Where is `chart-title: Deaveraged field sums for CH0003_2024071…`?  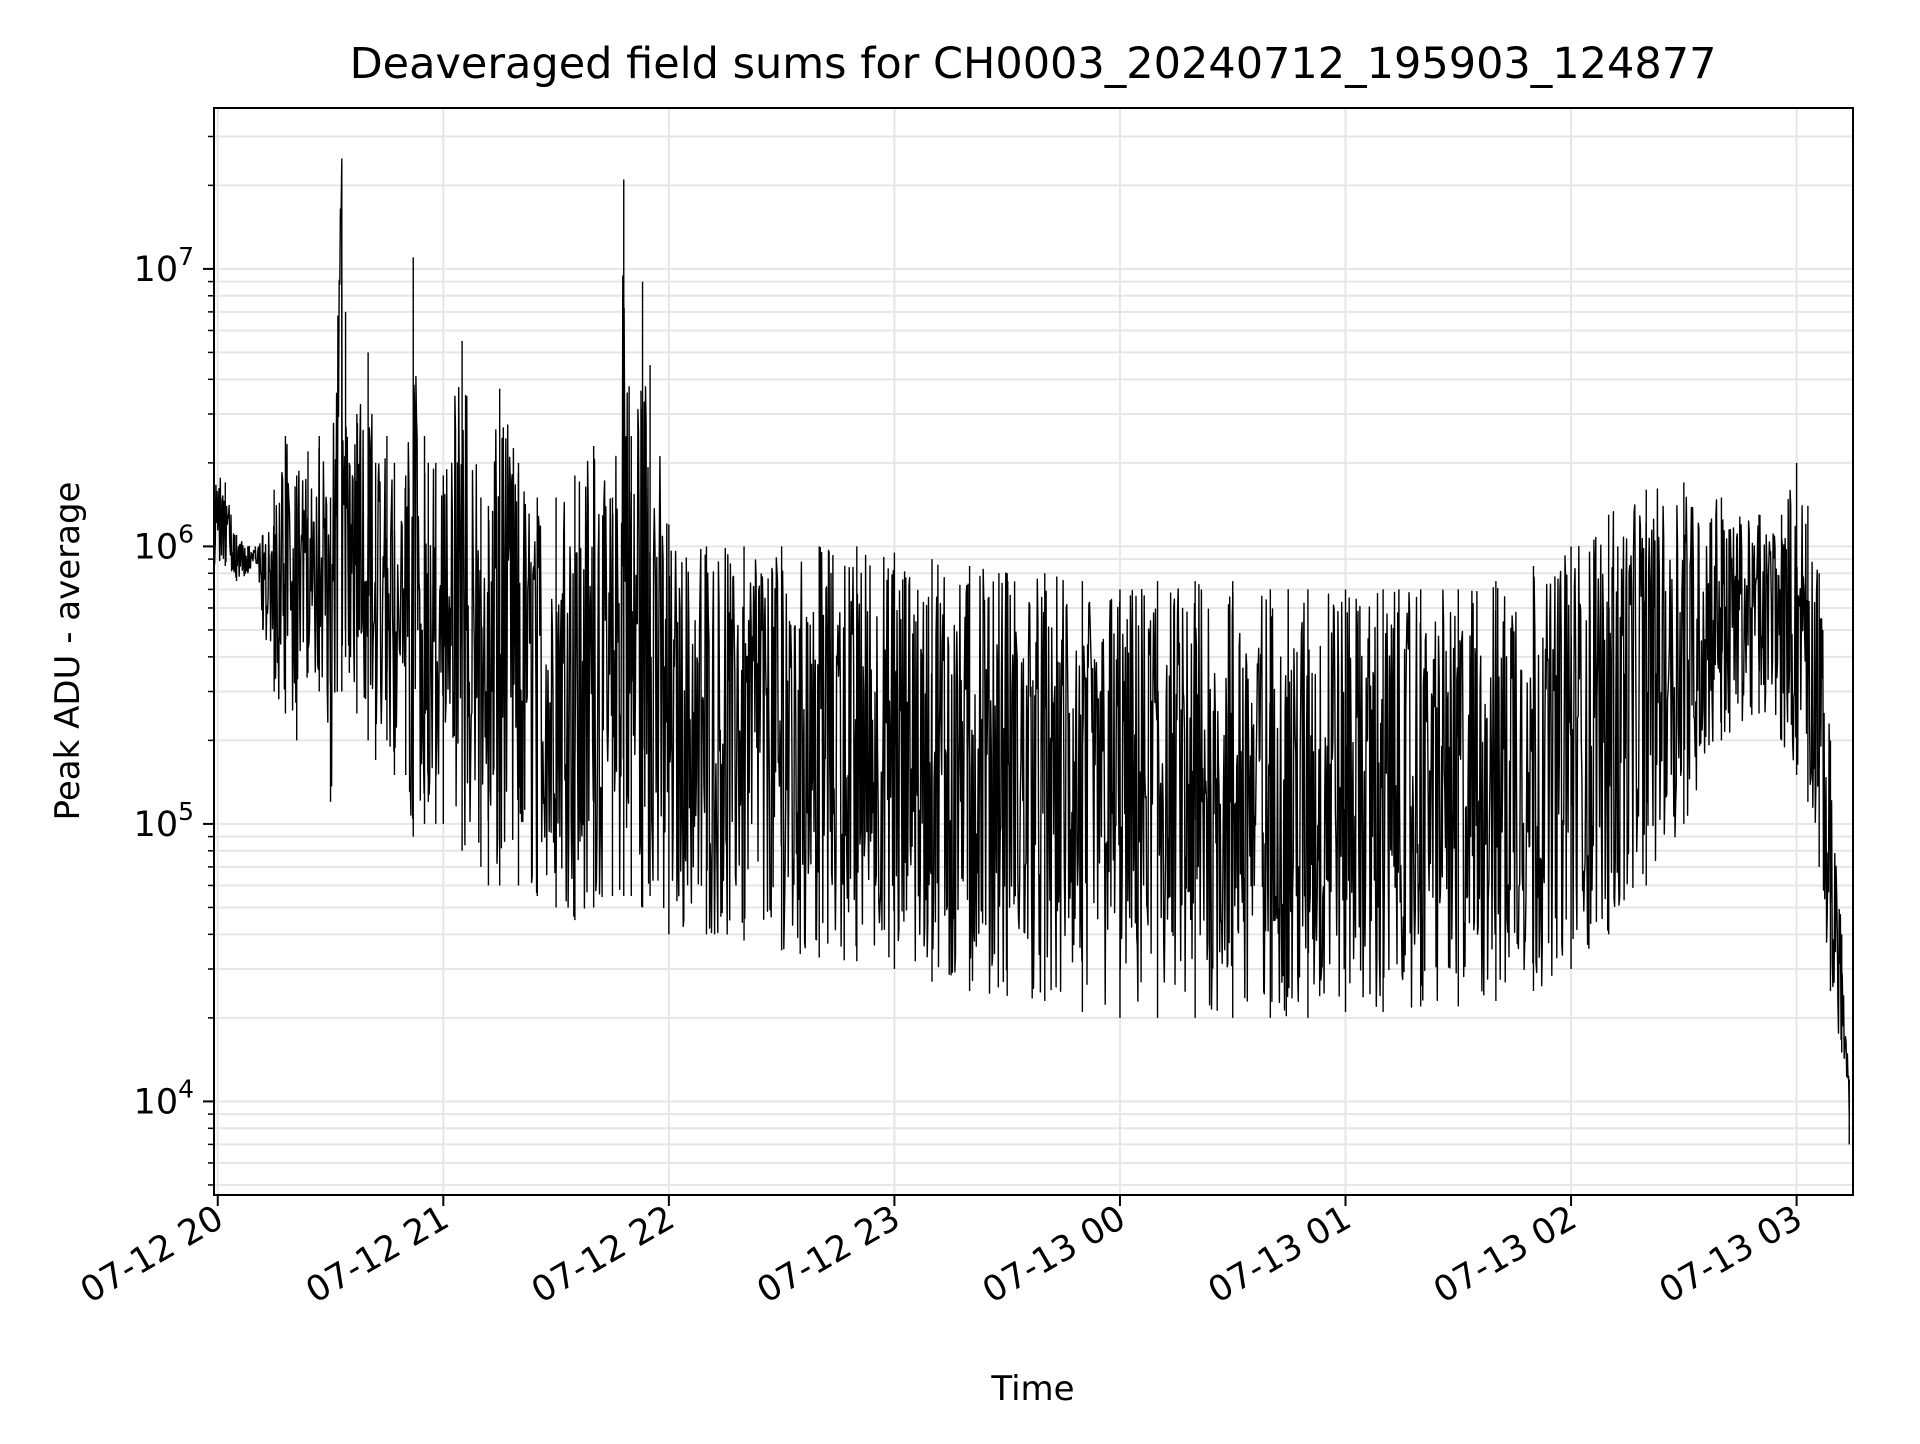
chart-title: Deaveraged field sums for CH0003_2024071… is located at coordinates (1033, 64).